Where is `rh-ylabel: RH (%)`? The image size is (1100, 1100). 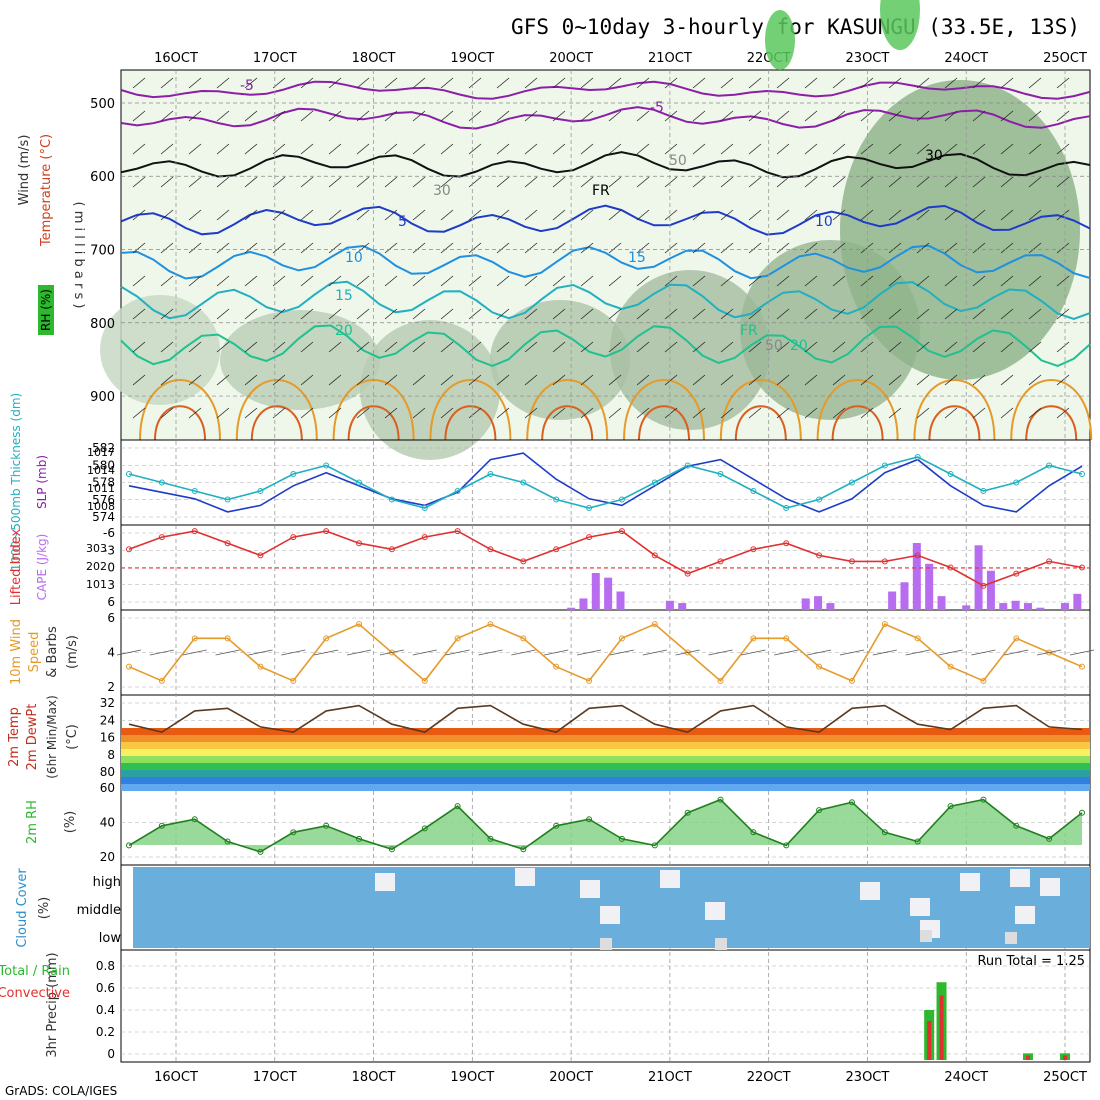
rh-ylabel: RH (%) is located at coordinates (46, 310).